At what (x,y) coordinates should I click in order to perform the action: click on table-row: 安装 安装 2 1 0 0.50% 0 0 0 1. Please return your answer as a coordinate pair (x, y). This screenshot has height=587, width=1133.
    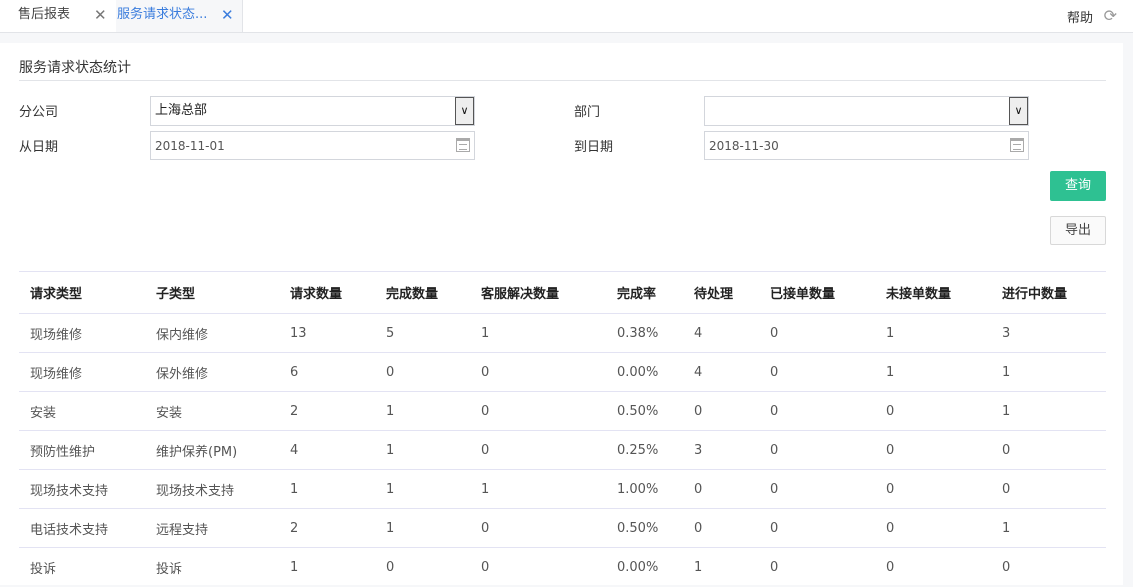
    Looking at the image, I should click on (562, 411).